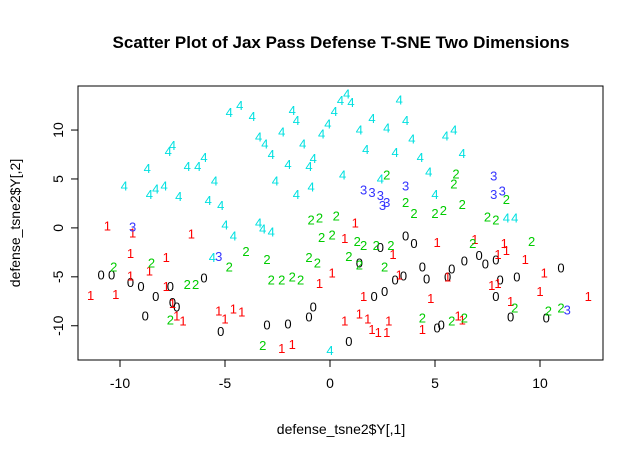 This screenshot has height=459, width=644. I want to click on x-tick-label: -5, so click(225, 383).